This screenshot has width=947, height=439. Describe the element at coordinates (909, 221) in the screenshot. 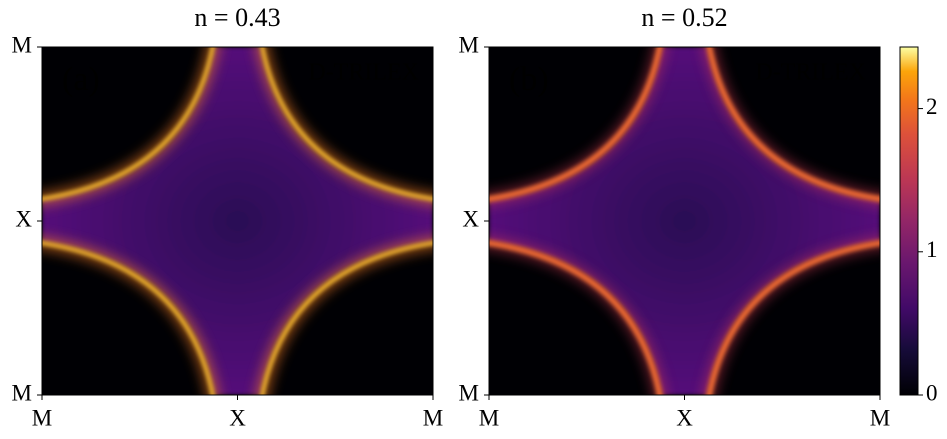

I see `colorbar` at that location.